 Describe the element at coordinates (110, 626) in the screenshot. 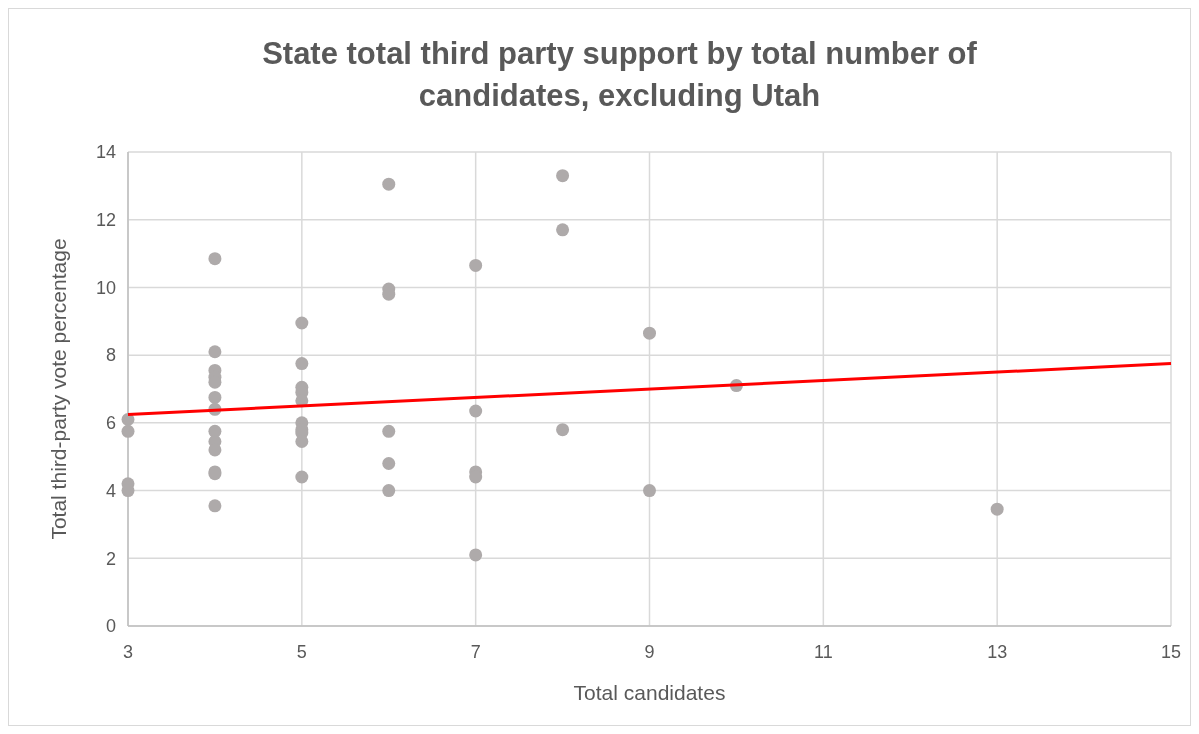

I see `y-tick-label: 0` at that location.